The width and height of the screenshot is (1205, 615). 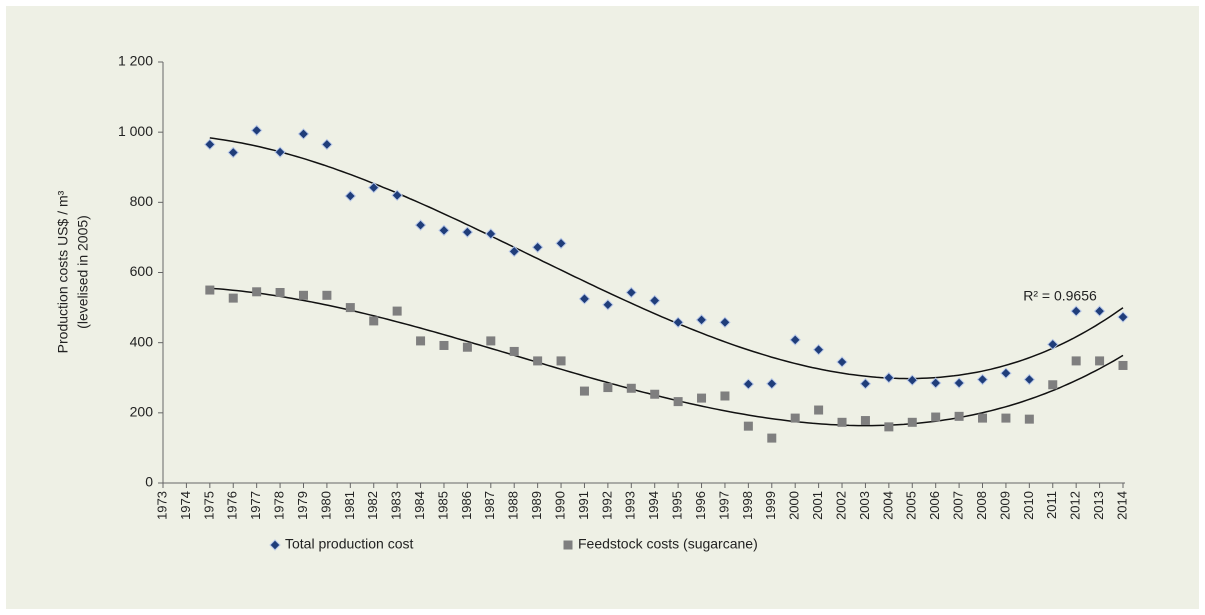 What do you see at coordinates (325, 505) in the screenshot?
I see `x-tick-label: 1980` at bounding box center [325, 505].